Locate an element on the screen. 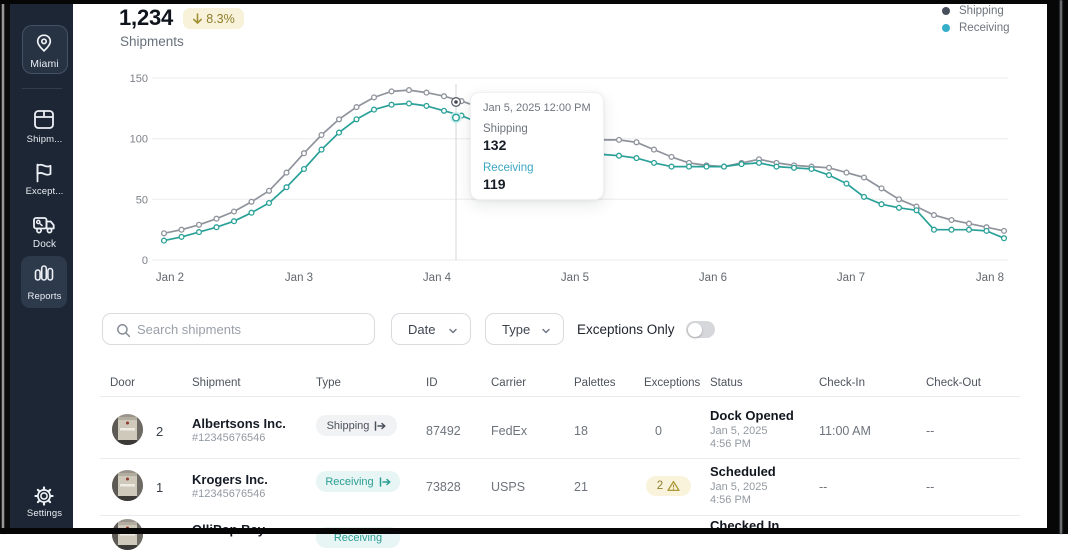 This screenshot has height=550, width=1068. svg-text: Jan 2 is located at coordinates (170, 278).